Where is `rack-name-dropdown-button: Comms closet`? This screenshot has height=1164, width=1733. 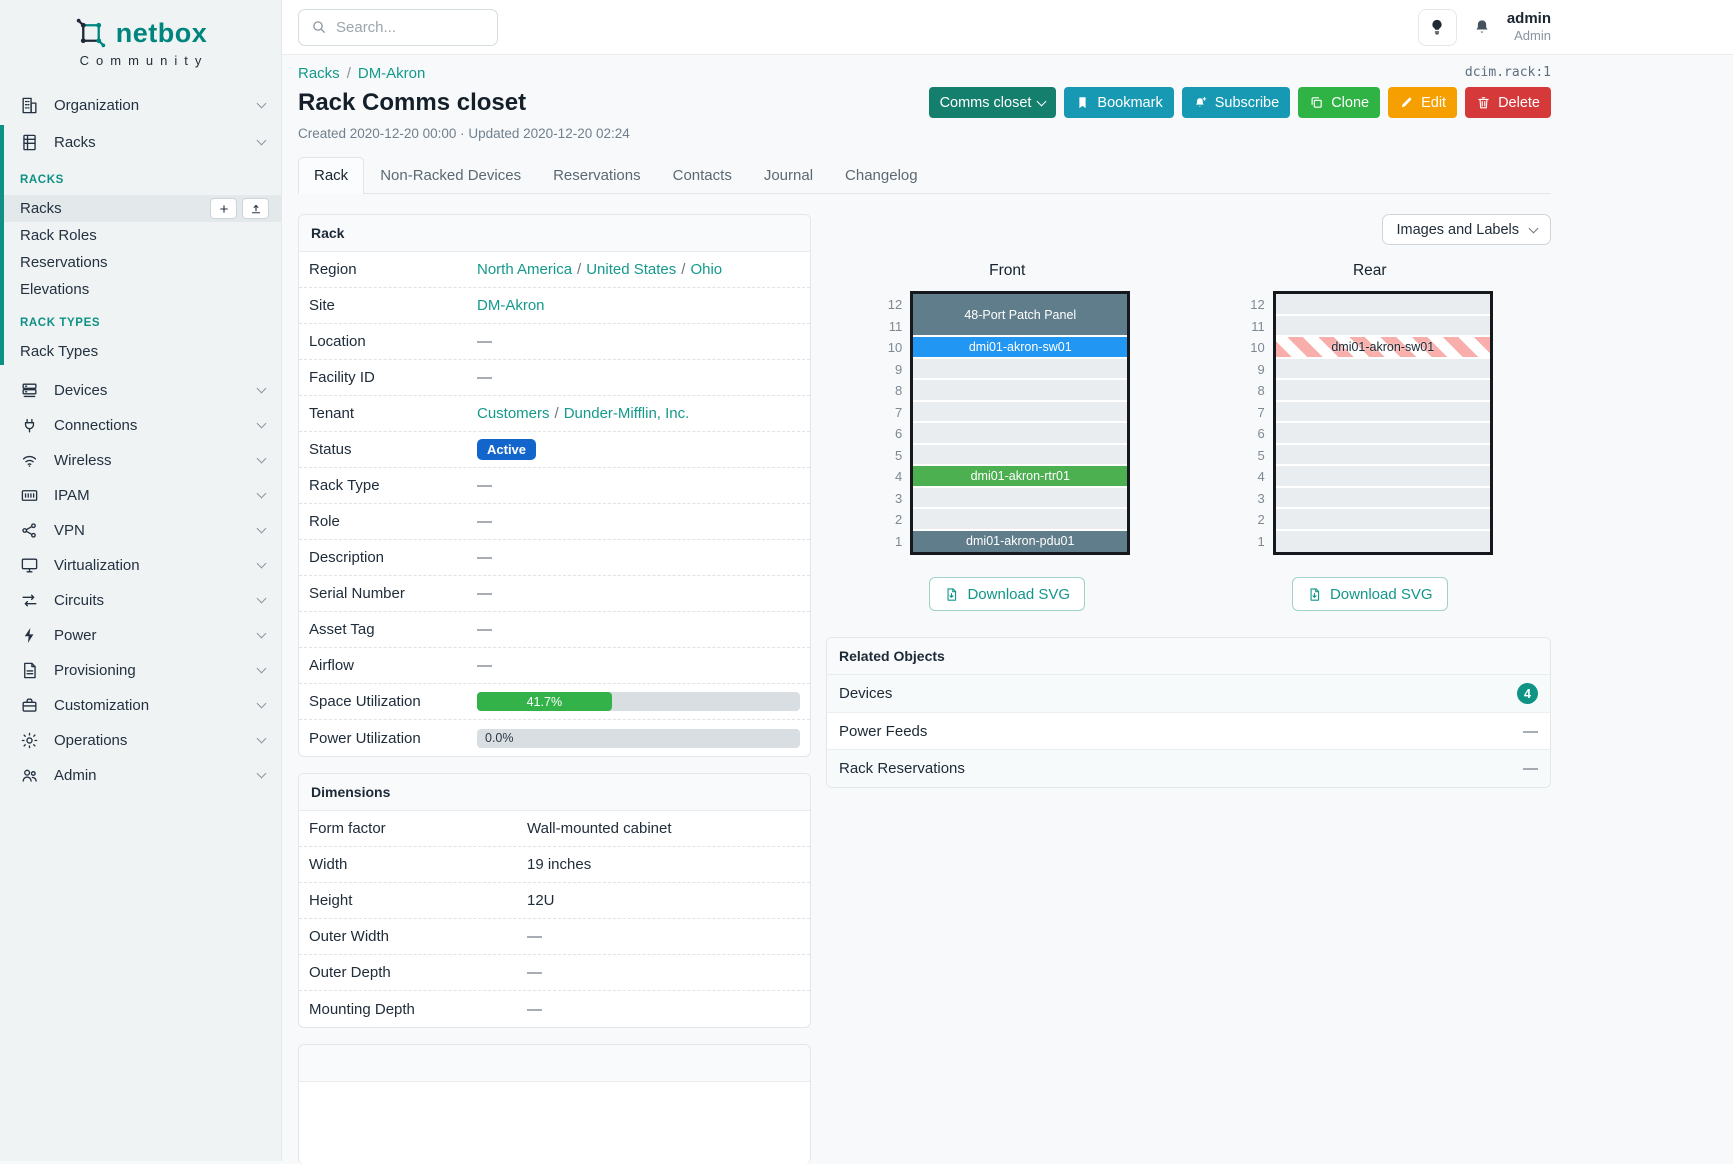 rack-name-dropdown-button: Comms closet is located at coordinates (992, 102).